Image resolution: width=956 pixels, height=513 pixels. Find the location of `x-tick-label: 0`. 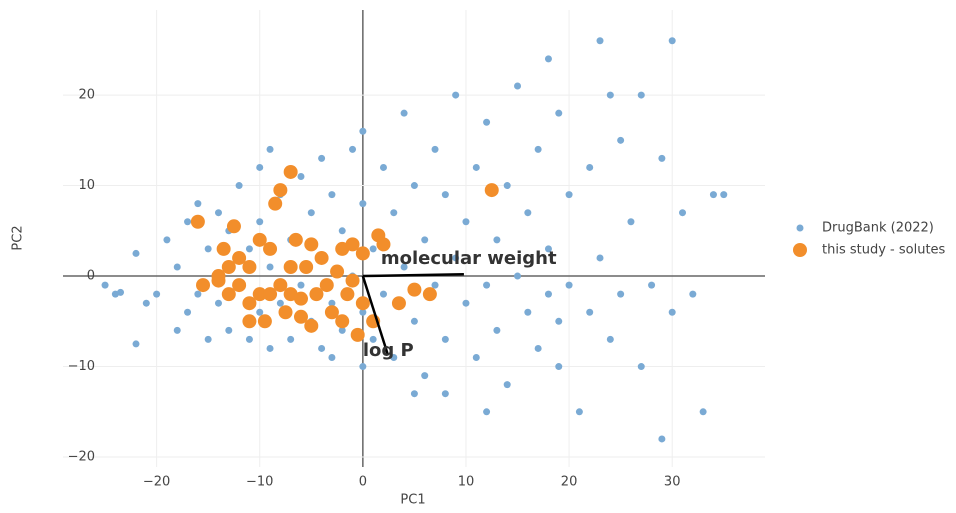

x-tick-label: 0 is located at coordinates (363, 482).